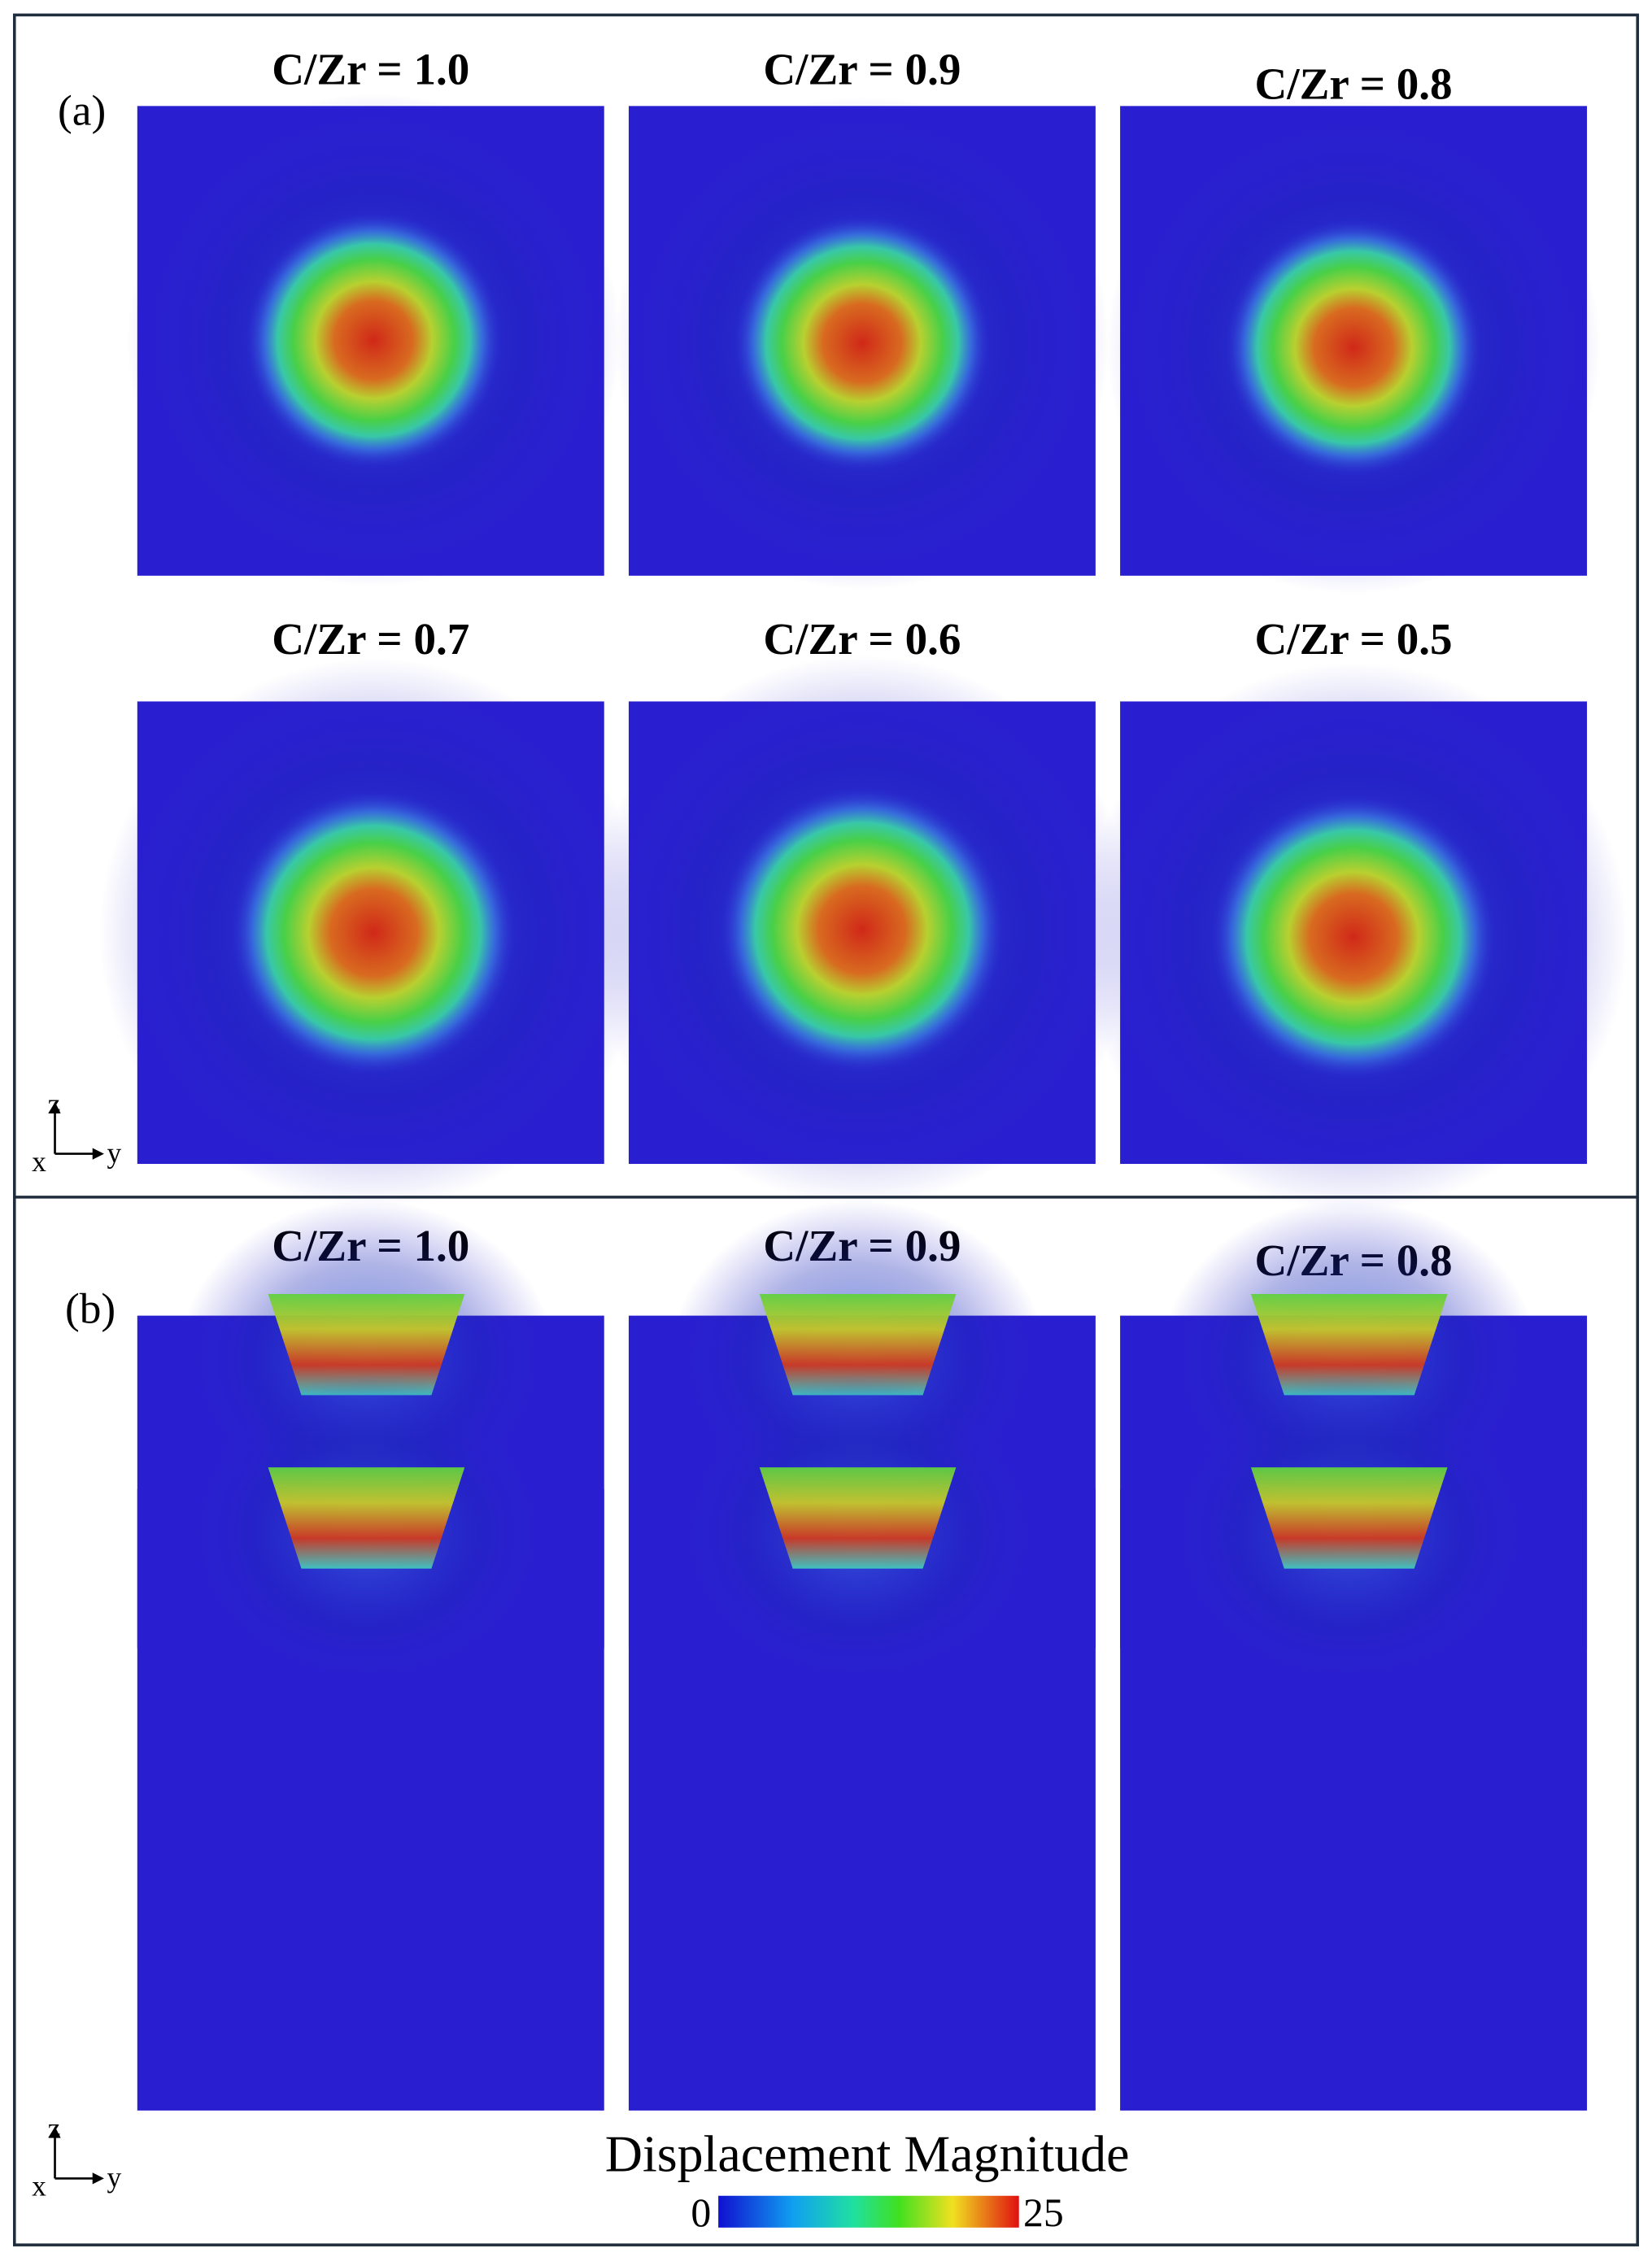 The image size is (1652, 2257). Describe the element at coordinates (370, 69) in the screenshot. I see `panel-title: C/Zr = 1.0` at that location.